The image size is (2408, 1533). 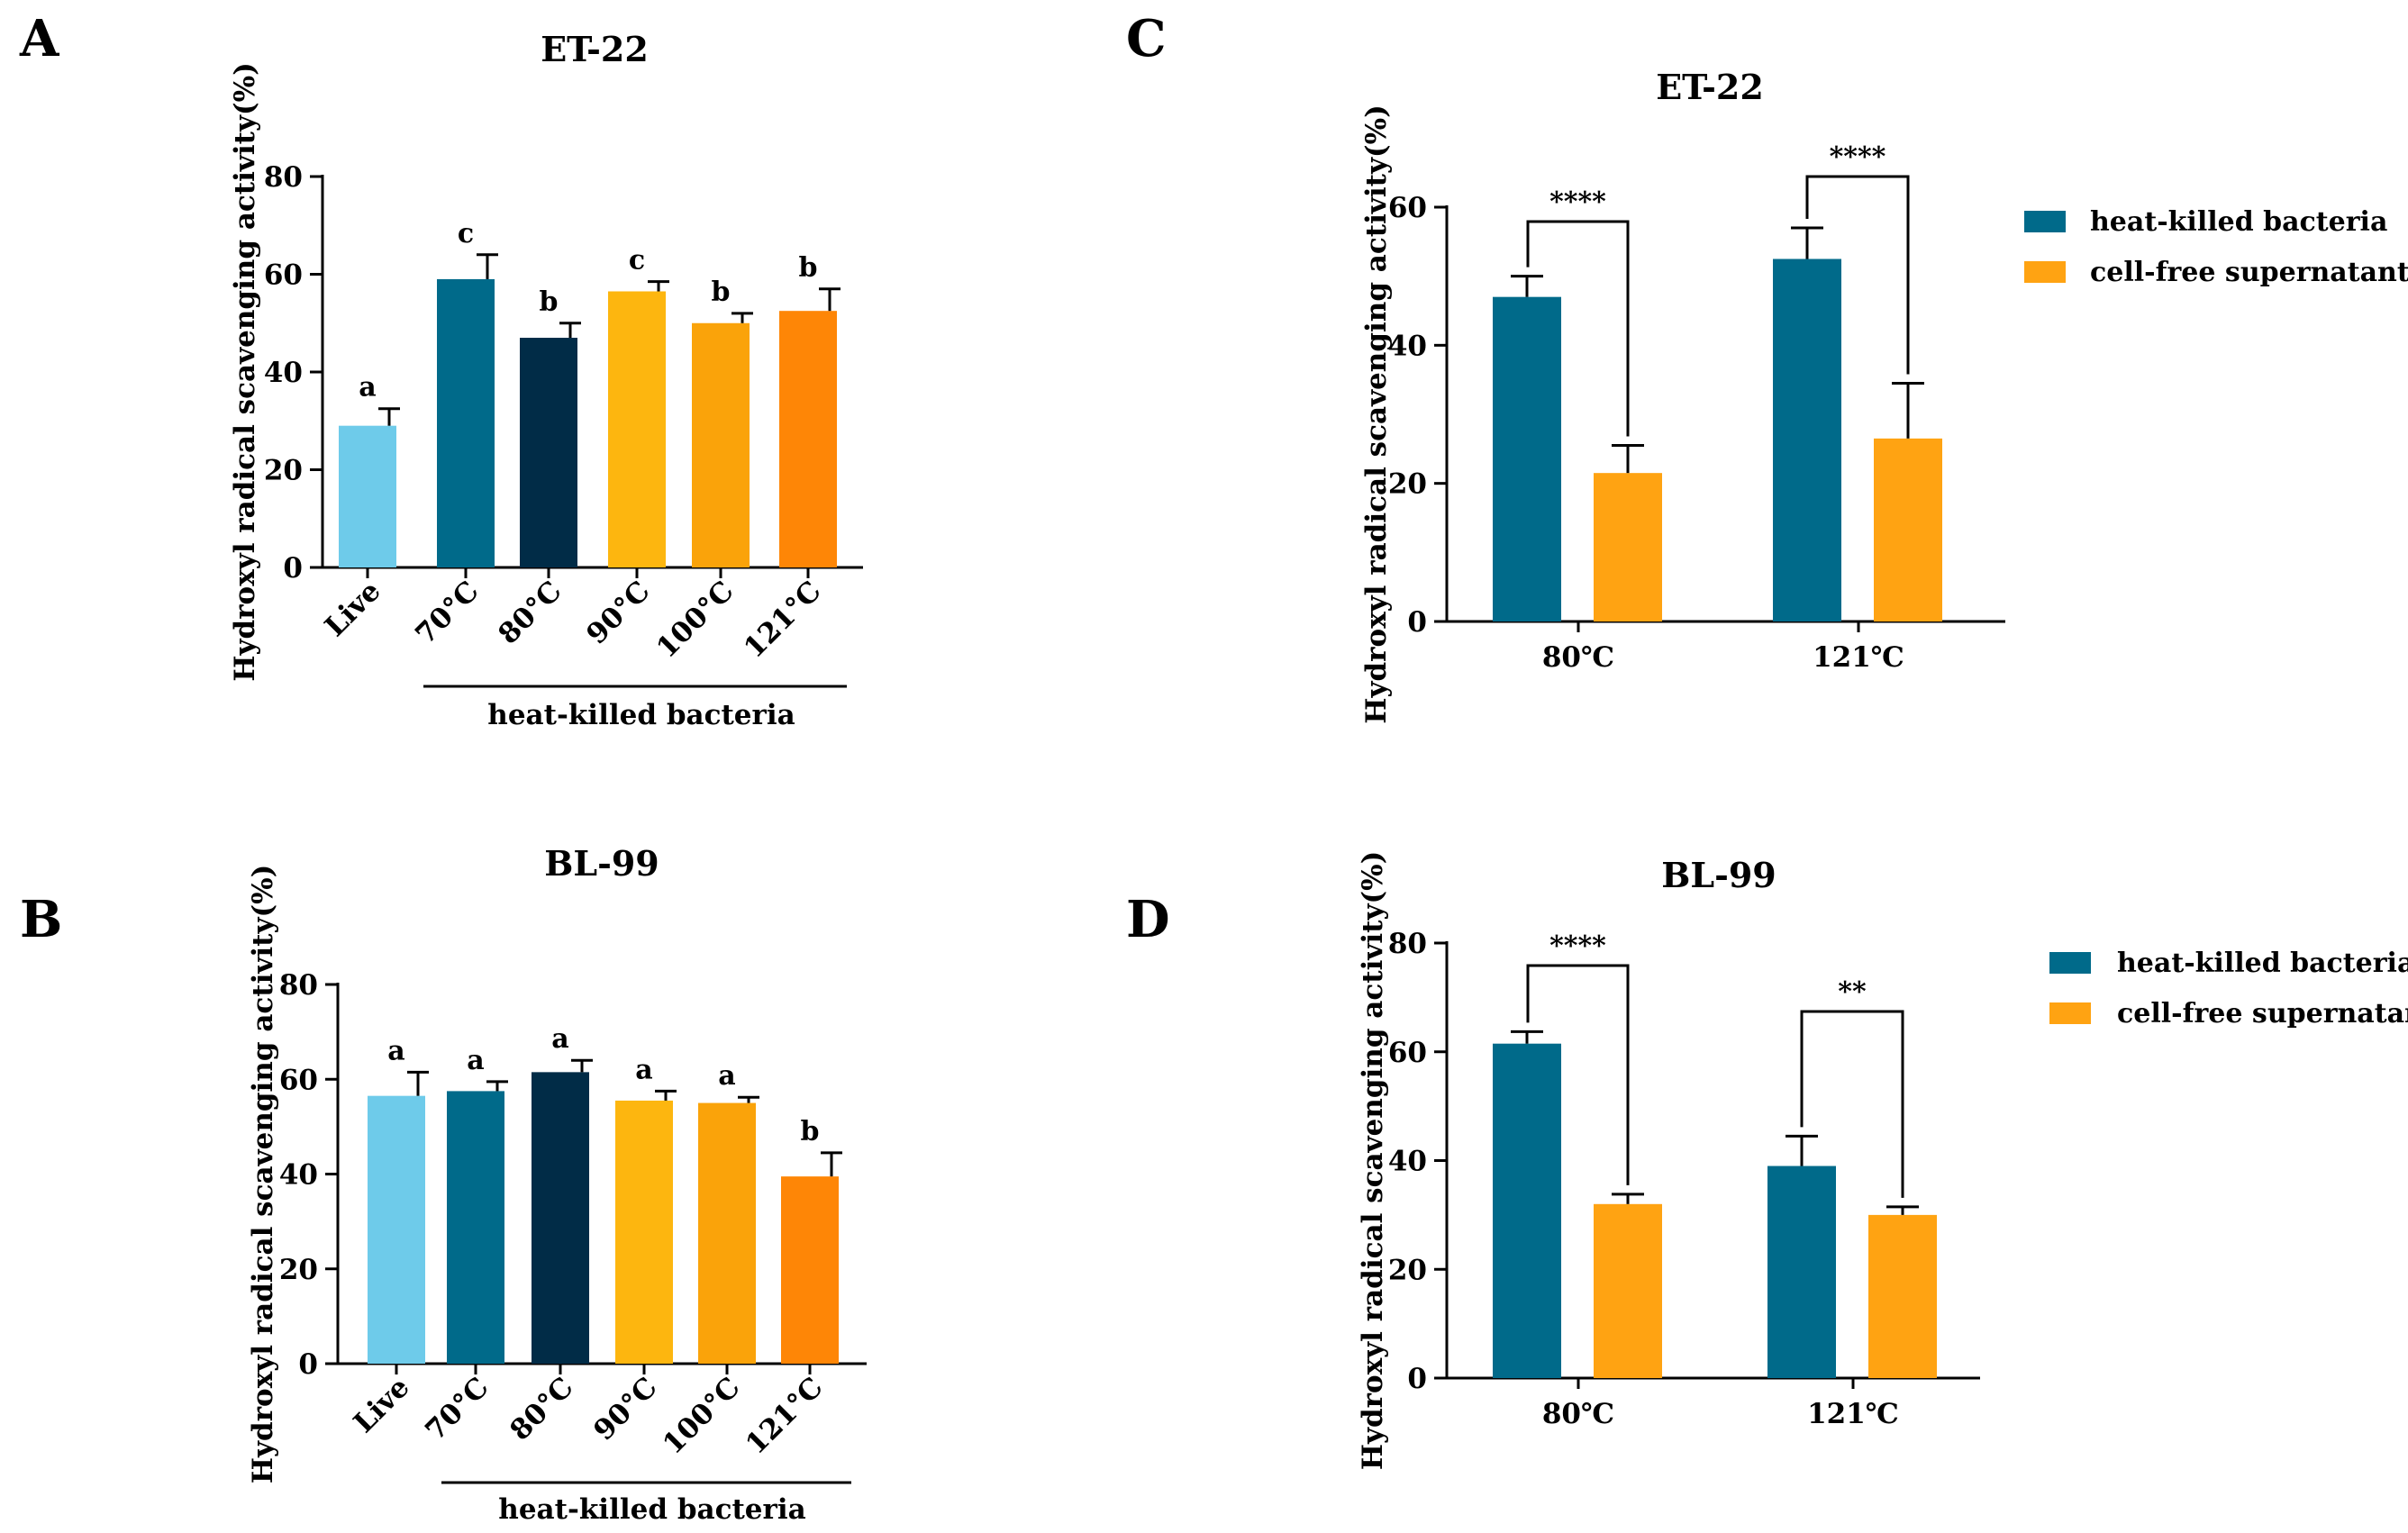 I want to click on panel-letter-a: A, so click(x=39, y=39).